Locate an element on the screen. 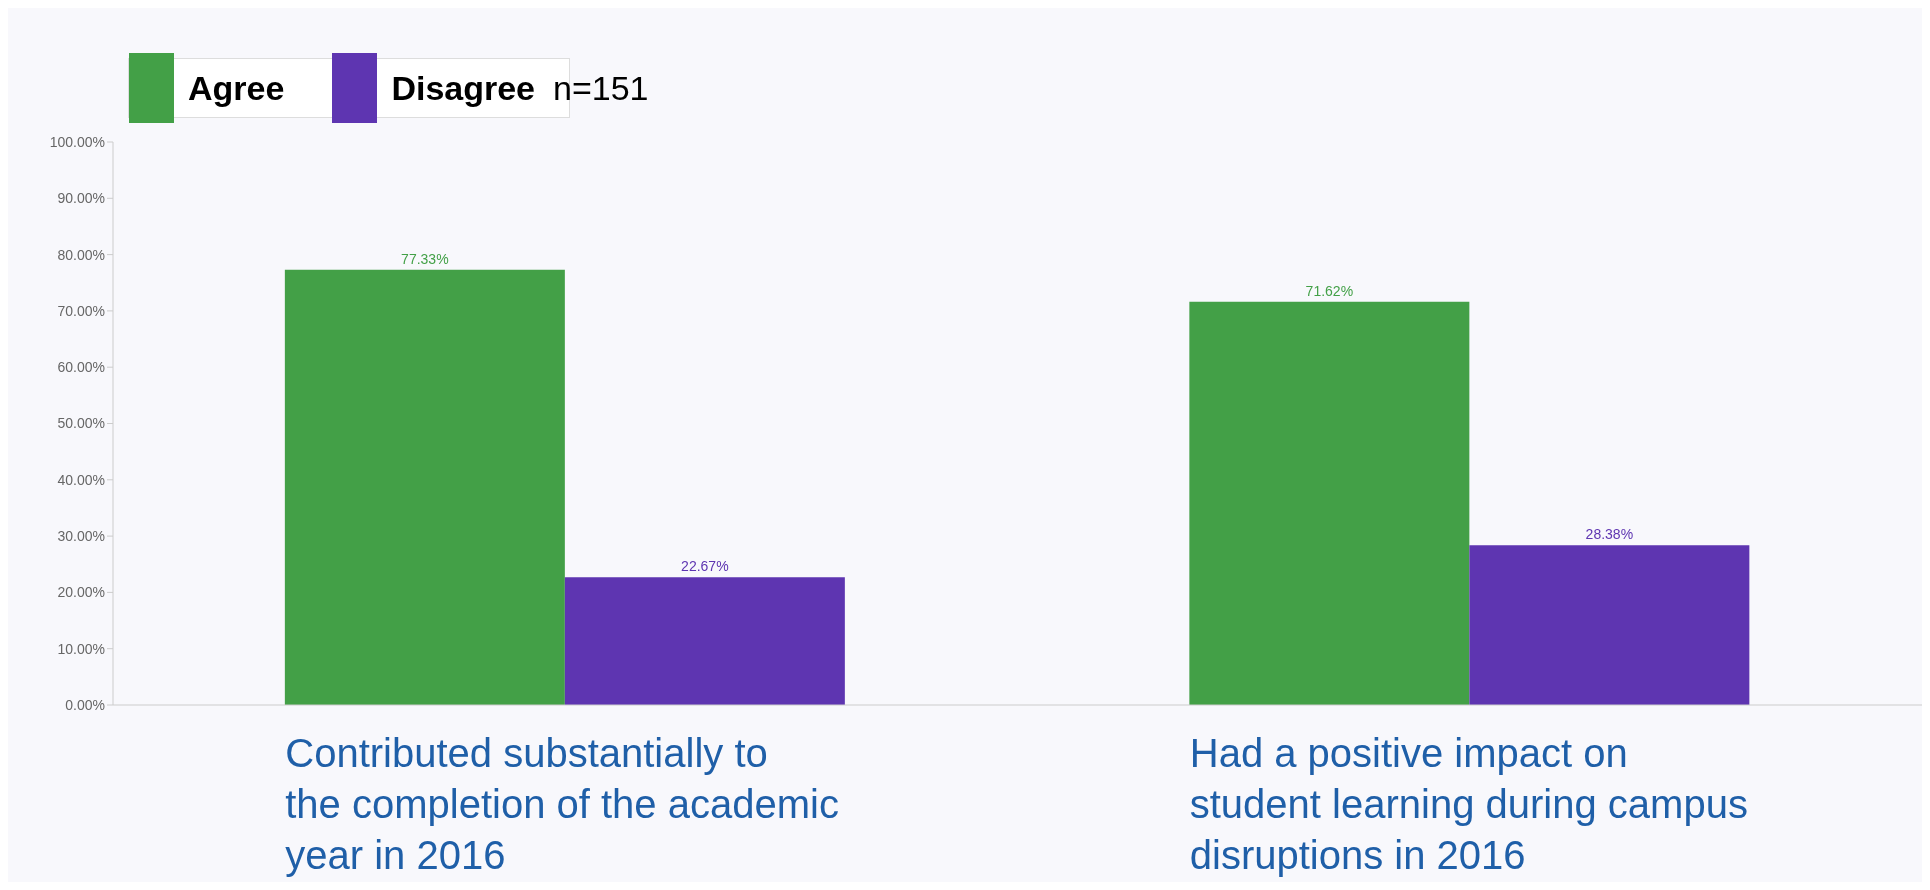 The height and width of the screenshot is (890, 1930). text: 28.38% is located at coordinates (1609, 534).